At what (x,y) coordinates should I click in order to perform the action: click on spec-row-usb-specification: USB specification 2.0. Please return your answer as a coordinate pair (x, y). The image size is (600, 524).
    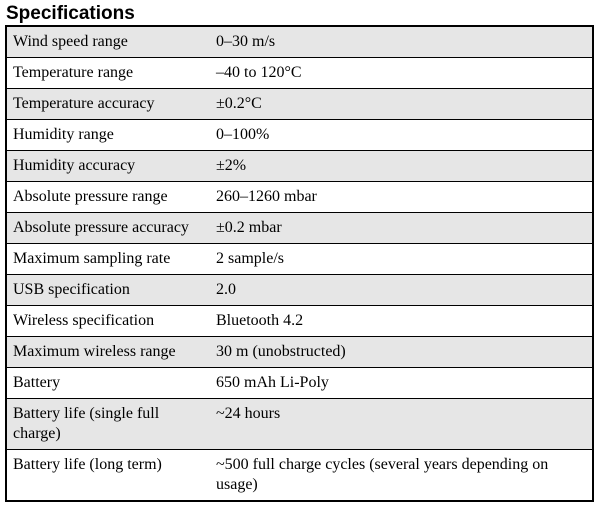
    Looking at the image, I should click on (299, 290).